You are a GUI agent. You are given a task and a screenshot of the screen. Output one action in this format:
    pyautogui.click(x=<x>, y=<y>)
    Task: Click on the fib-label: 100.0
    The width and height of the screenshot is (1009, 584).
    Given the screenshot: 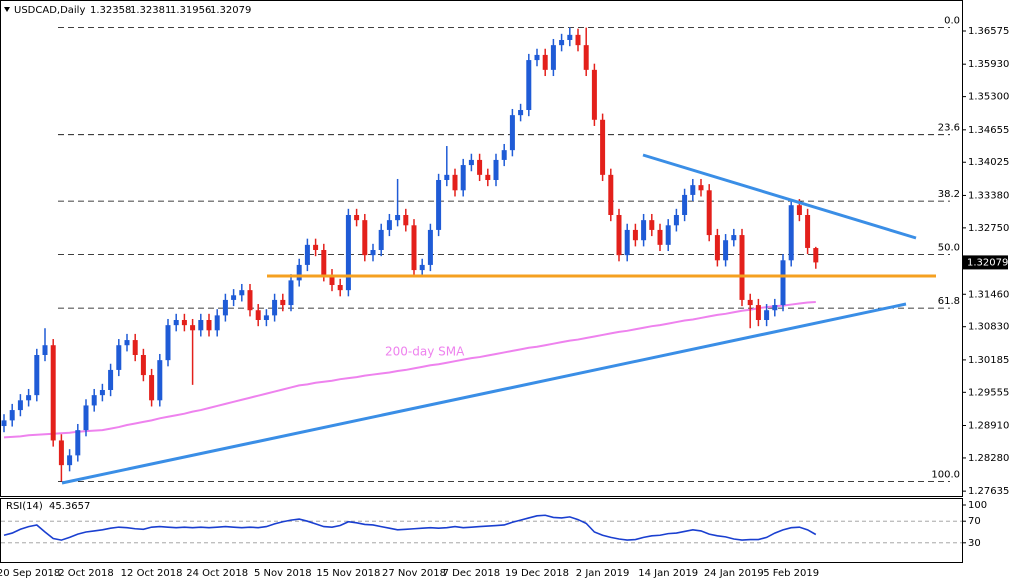 What is the action you would take?
    pyautogui.click(x=945, y=475)
    